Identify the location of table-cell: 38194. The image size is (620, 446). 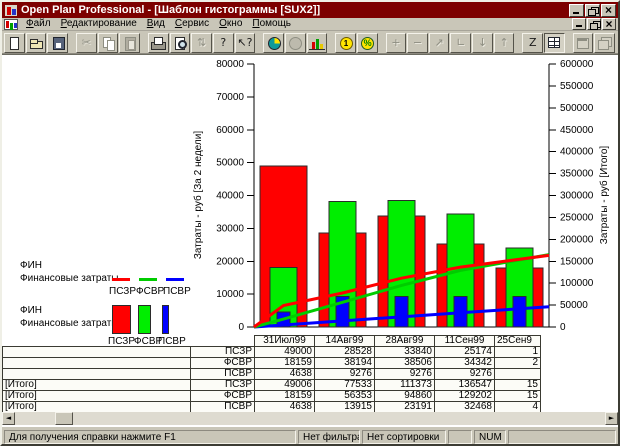
(344, 363).